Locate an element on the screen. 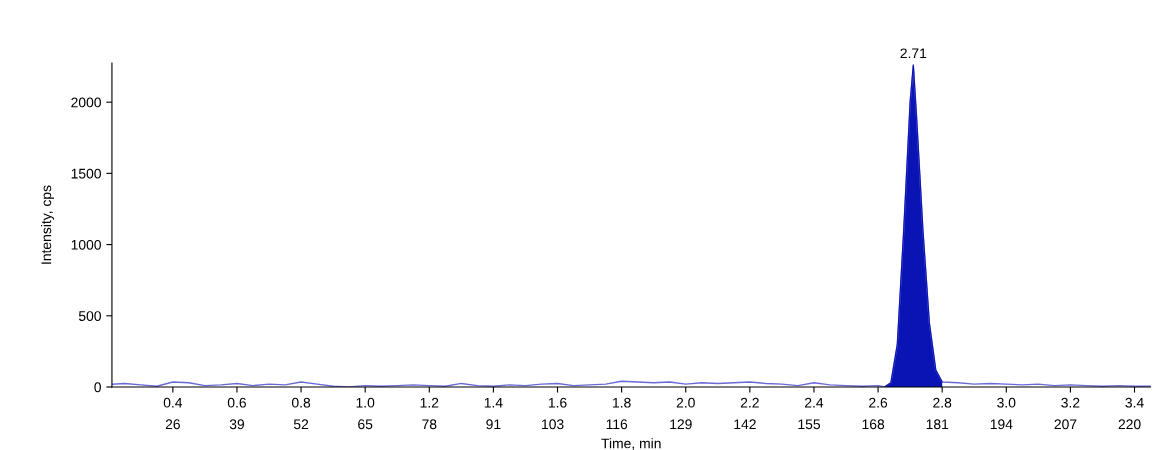  y-tick-label: 2000 is located at coordinates (86, 102).